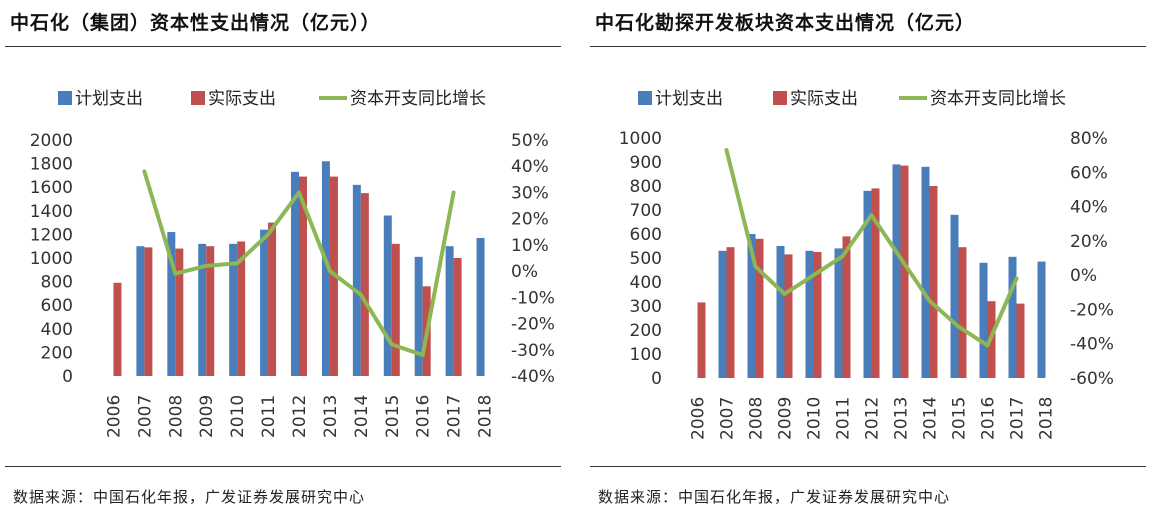 The height and width of the screenshot is (520, 1151). I want to click on y-tick-label: 700, so click(646, 211).